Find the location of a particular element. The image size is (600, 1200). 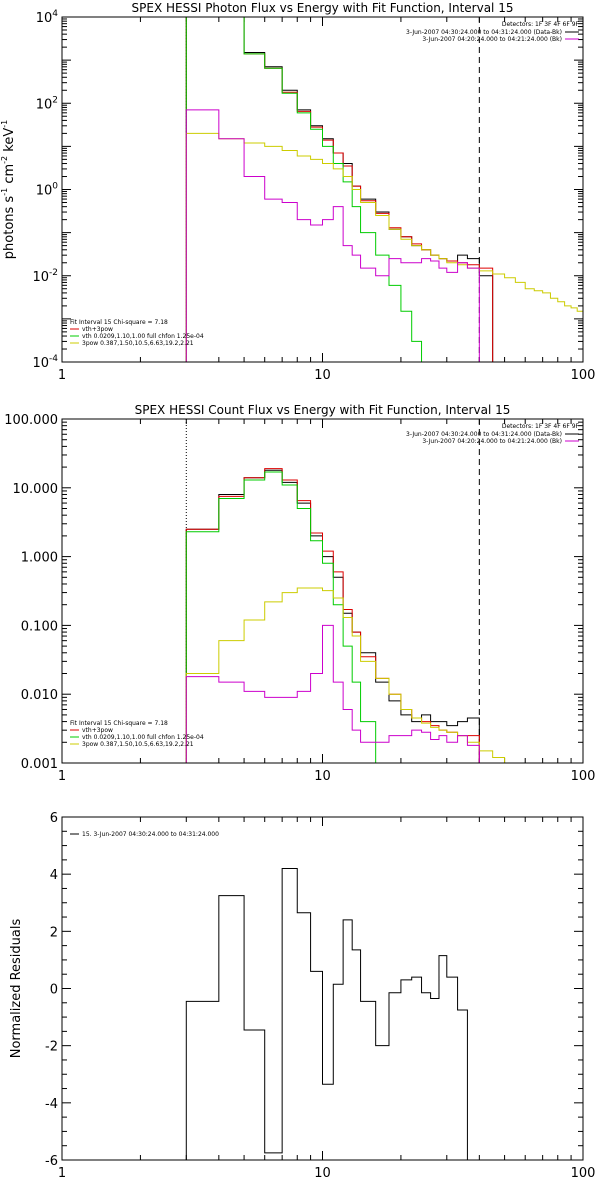

y-tick-label: 10⁻² is located at coordinates (45, 276).